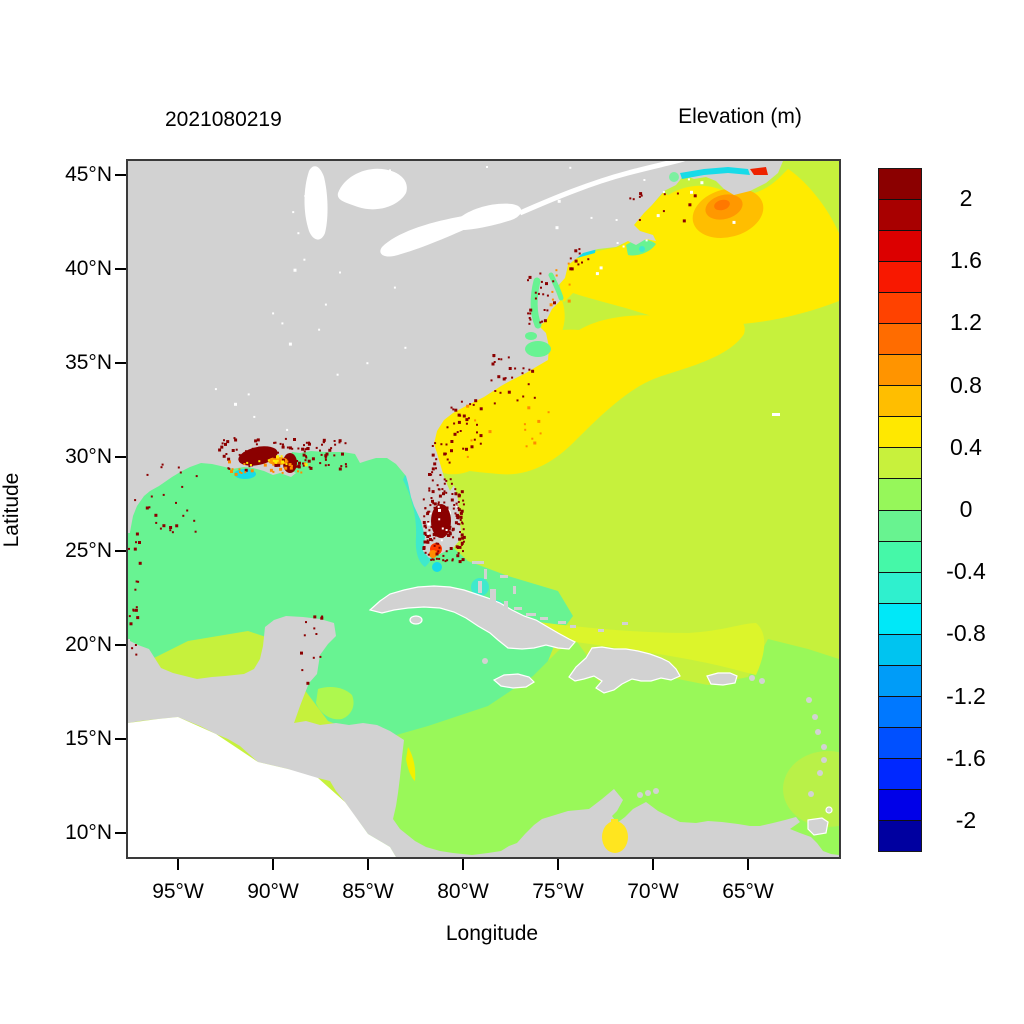  I want to click on st-lawrence-river, so click(601, 188).